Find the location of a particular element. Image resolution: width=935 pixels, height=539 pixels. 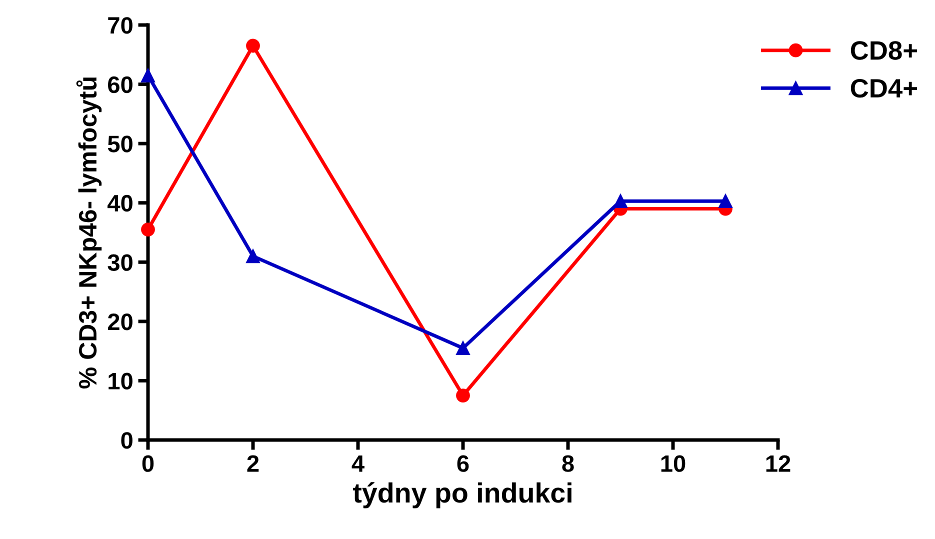

y-axis-title: % CD3+ NKp46- lymfocytů is located at coordinates (89, 233).